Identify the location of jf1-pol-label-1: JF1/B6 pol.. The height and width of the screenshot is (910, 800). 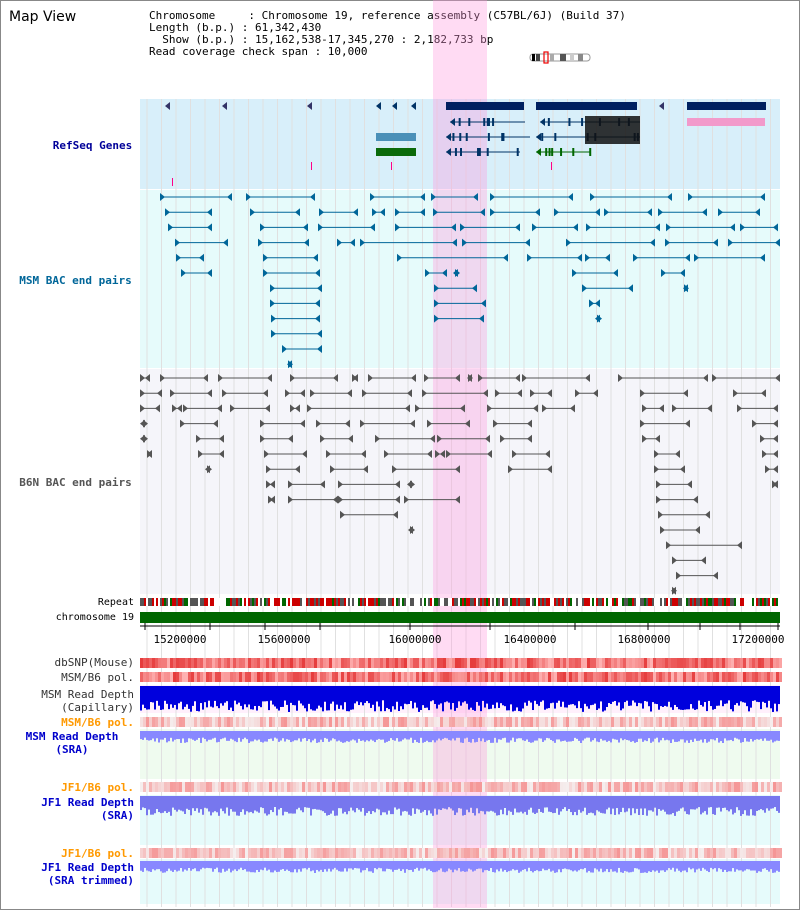
(97, 787).